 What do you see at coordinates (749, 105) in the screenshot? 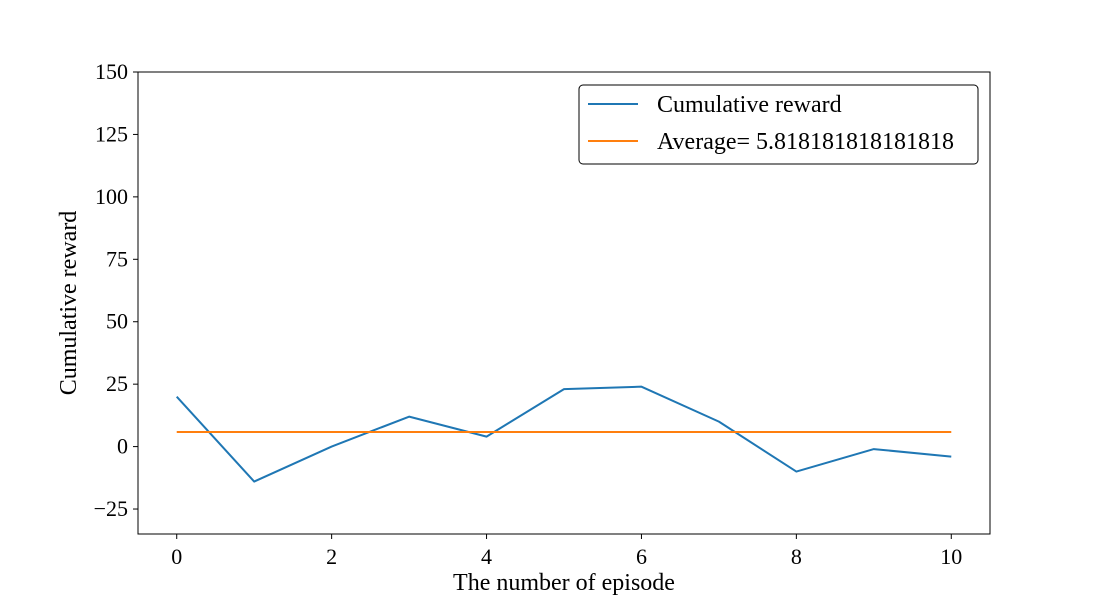
I see `legend-label-cumulative-reward: Cumulative reward` at bounding box center [749, 105].